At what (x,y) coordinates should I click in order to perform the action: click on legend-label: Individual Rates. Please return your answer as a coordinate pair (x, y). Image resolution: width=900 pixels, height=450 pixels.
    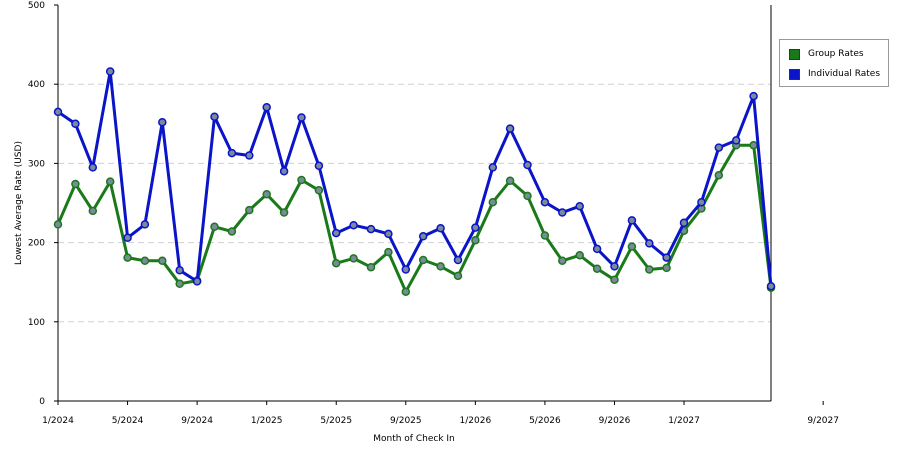
    Looking at the image, I should click on (844, 74).